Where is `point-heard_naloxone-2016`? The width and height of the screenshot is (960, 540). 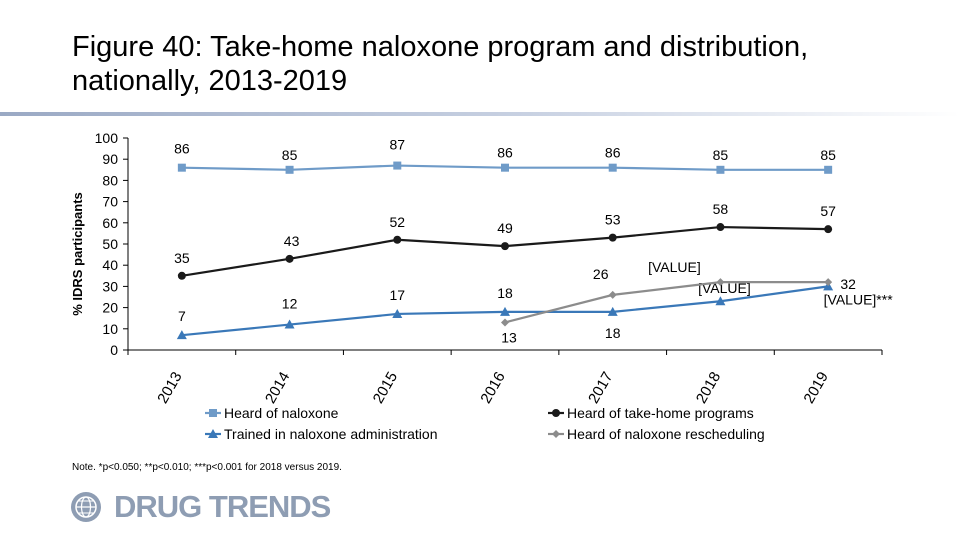
point-heard_naloxone-2016 is located at coordinates (505, 167).